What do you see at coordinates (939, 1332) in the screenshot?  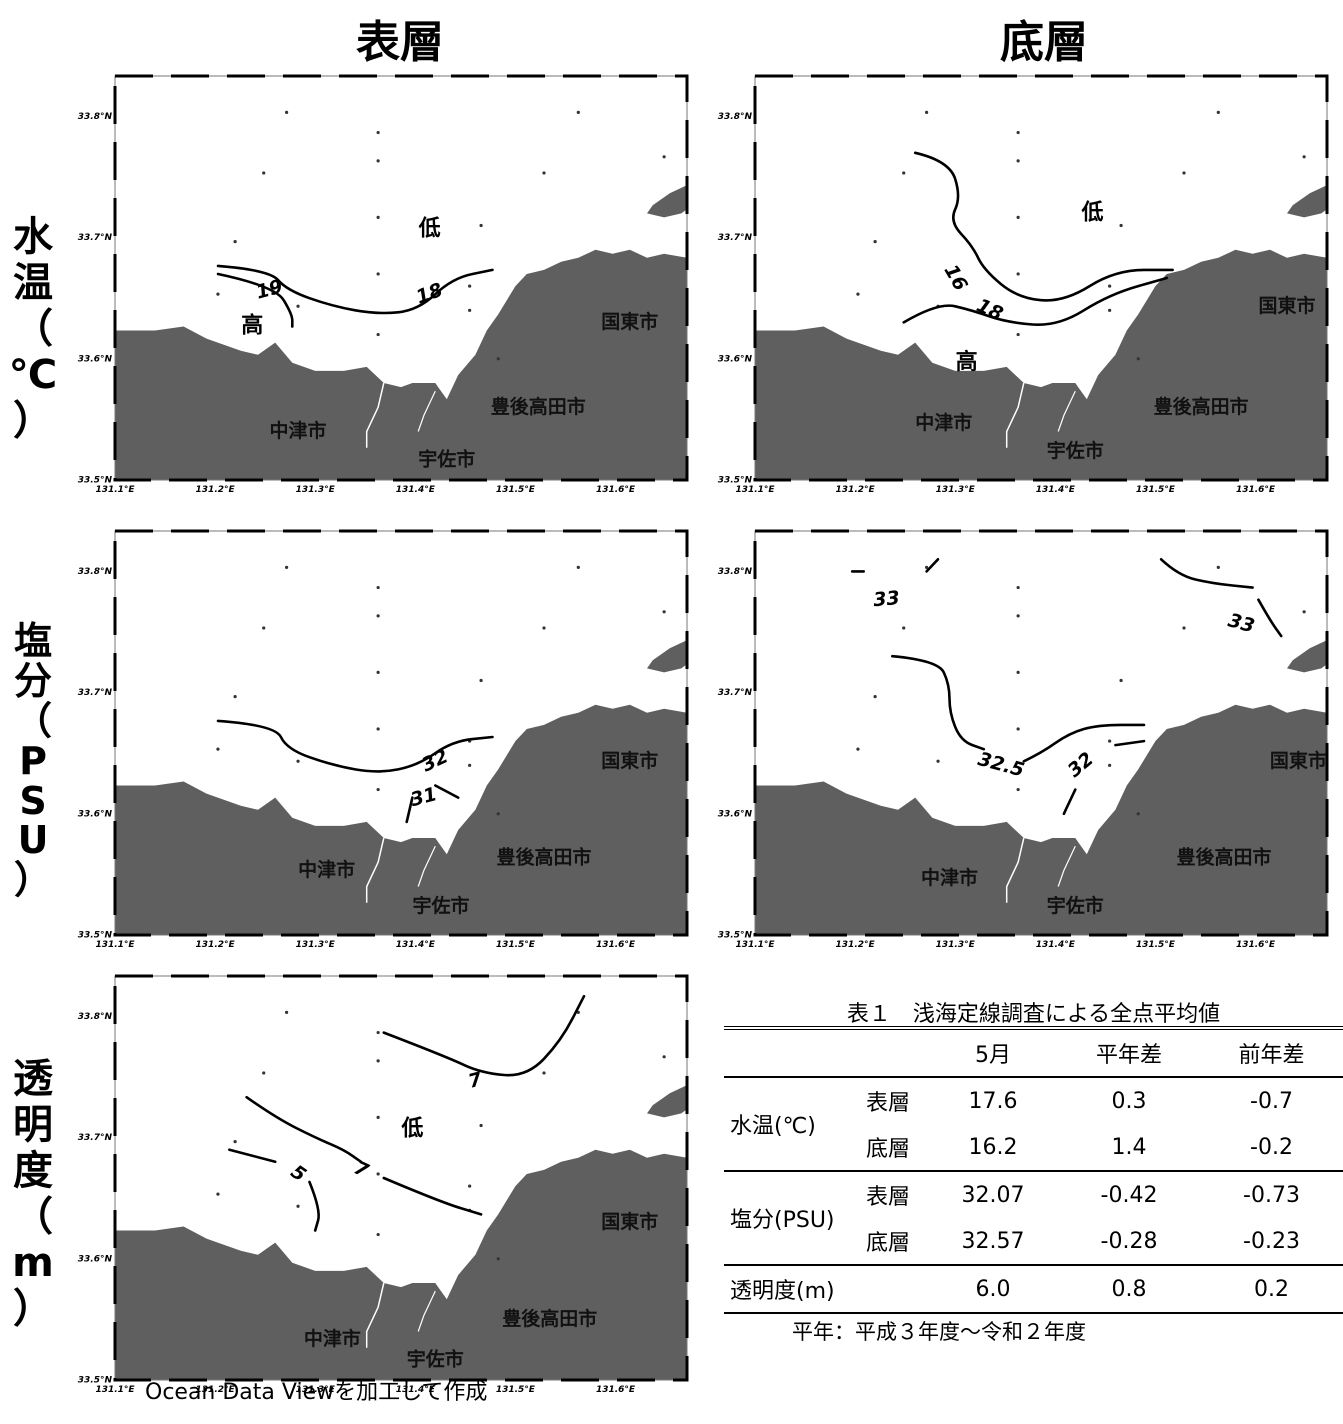 I see `table-note: 平年：平成３年度～令和２年度` at bounding box center [939, 1332].